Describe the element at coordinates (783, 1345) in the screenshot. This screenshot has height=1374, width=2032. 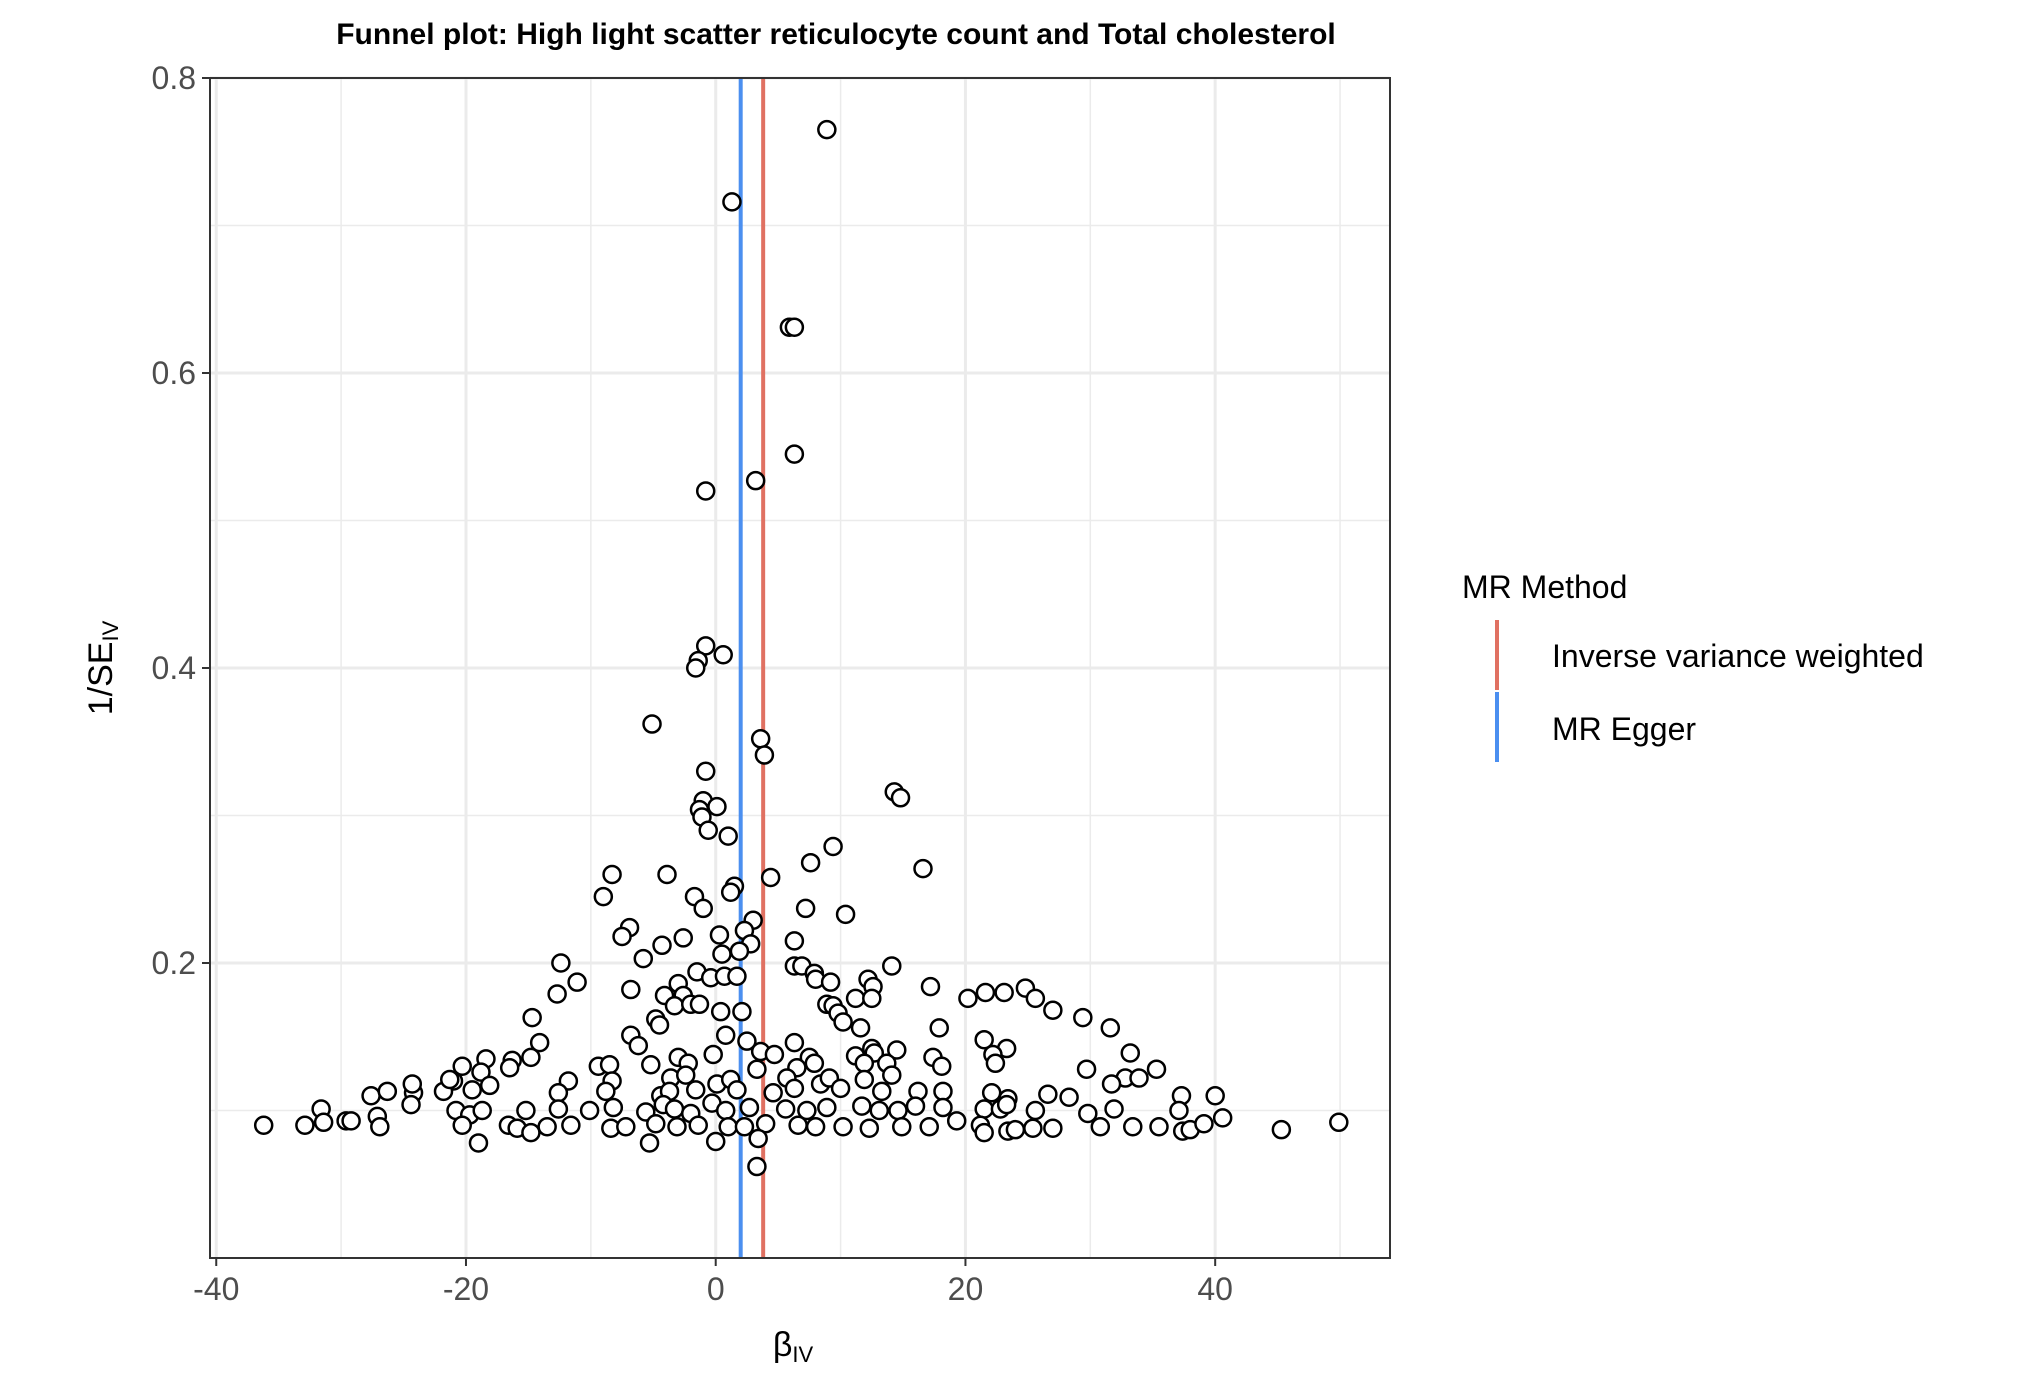
I see `x-axis-title-main: β` at that location.